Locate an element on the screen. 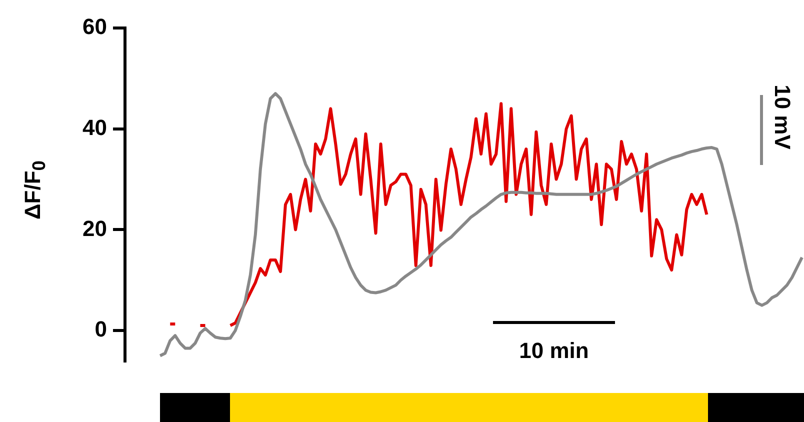 This screenshot has height=422, width=804. y-tick-label: 20 is located at coordinates (94, 228).